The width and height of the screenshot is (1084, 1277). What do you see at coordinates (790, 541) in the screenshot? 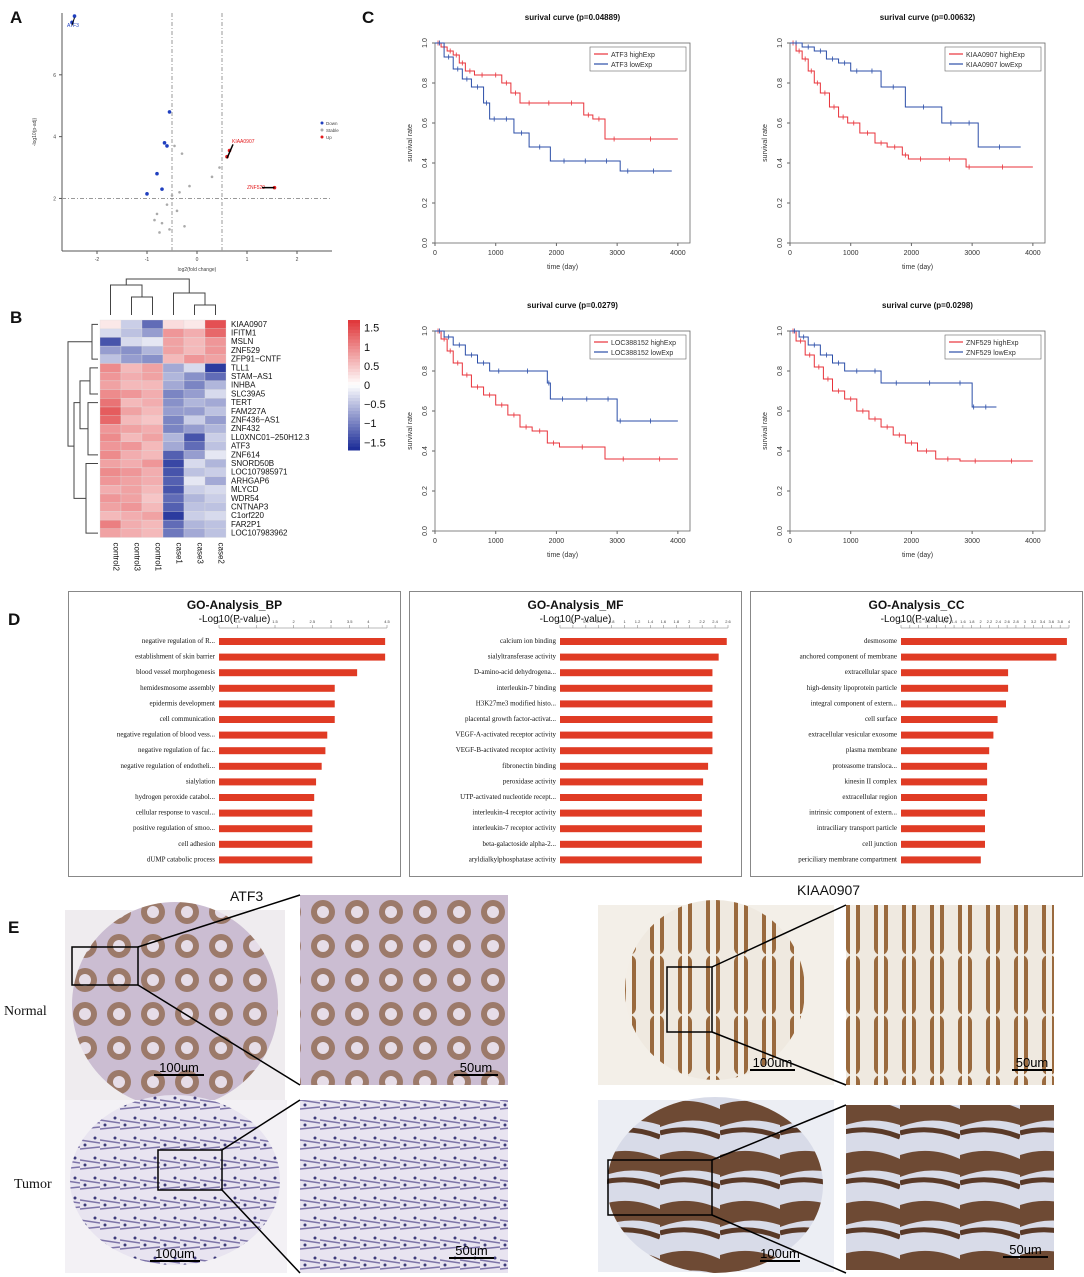
I see `x-tick-label: 0` at bounding box center [790, 541].